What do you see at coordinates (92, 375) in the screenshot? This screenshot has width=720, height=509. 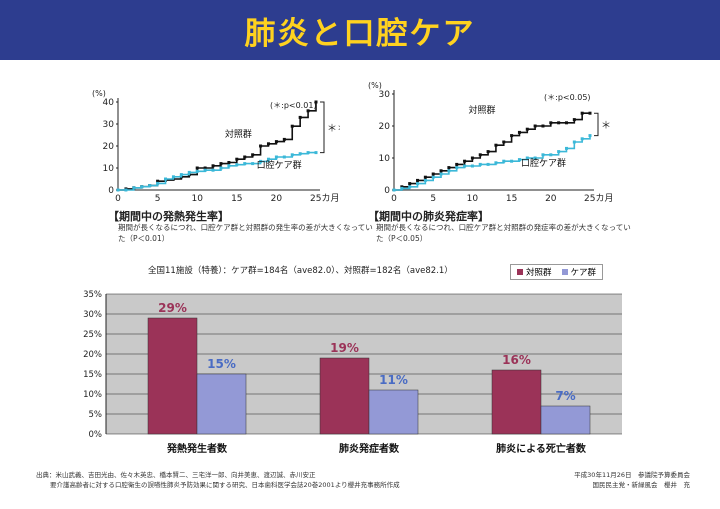 I see `bar-y-tick: 15%` at bounding box center [92, 375].